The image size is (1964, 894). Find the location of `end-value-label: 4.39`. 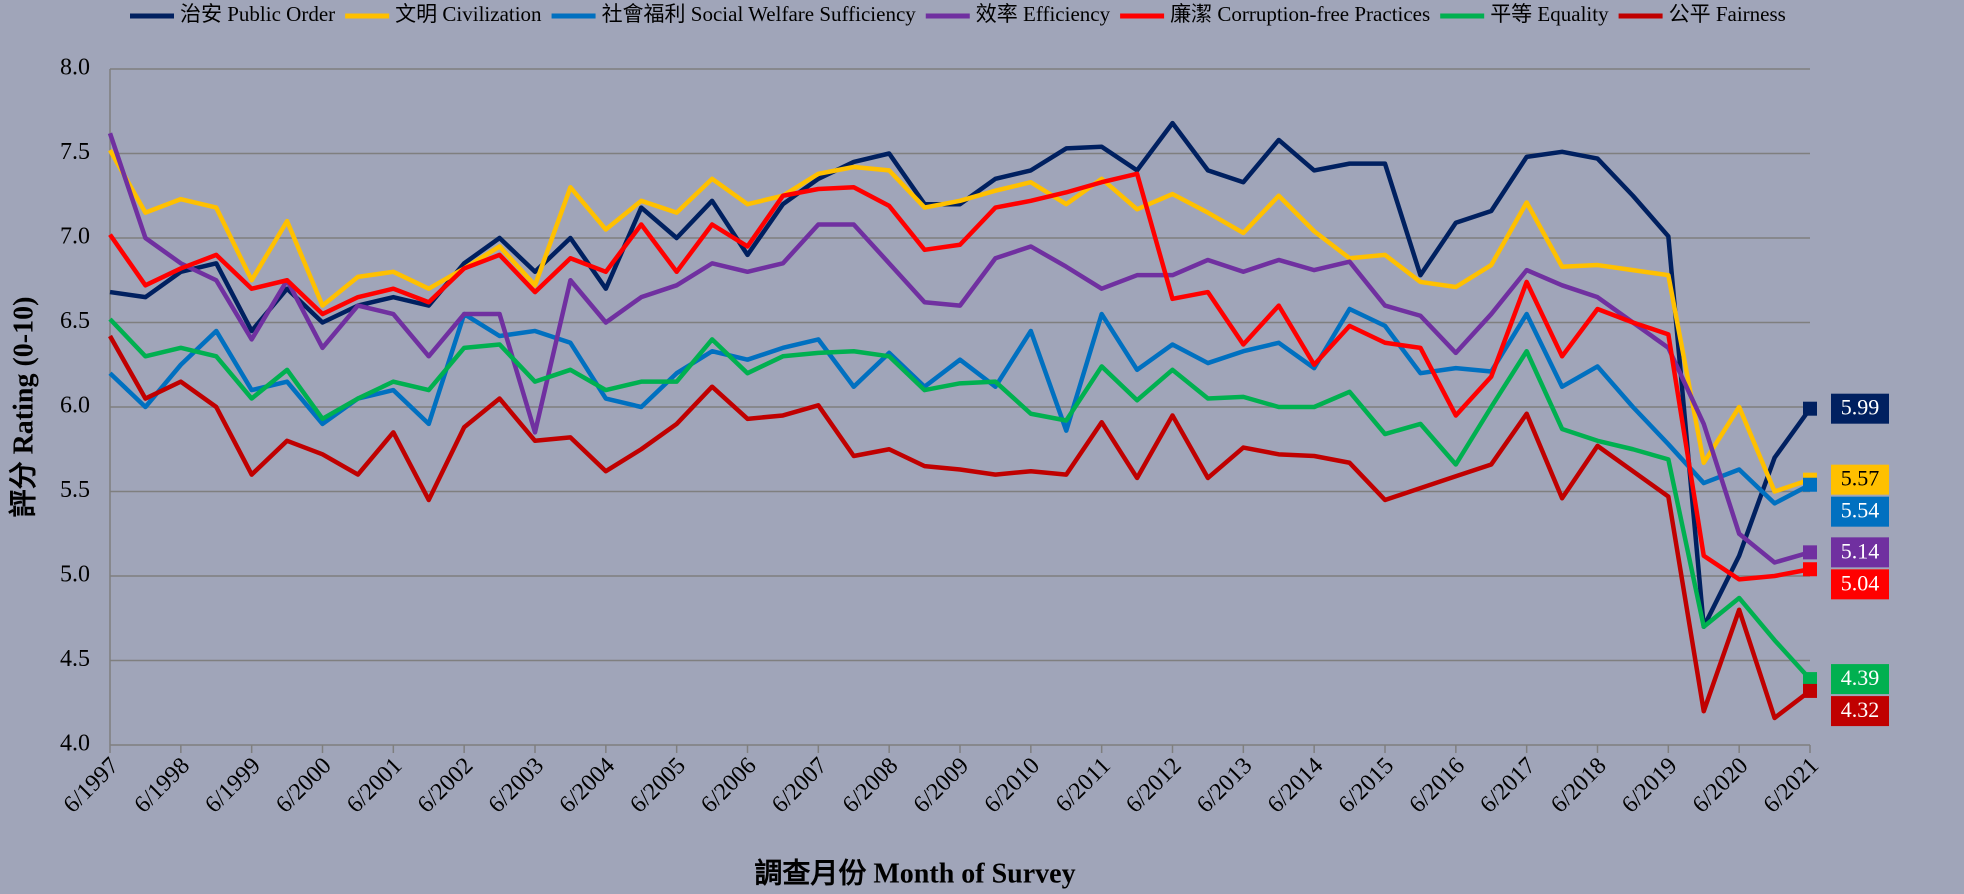

end-value-label: 4.39 is located at coordinates (1860, 677).